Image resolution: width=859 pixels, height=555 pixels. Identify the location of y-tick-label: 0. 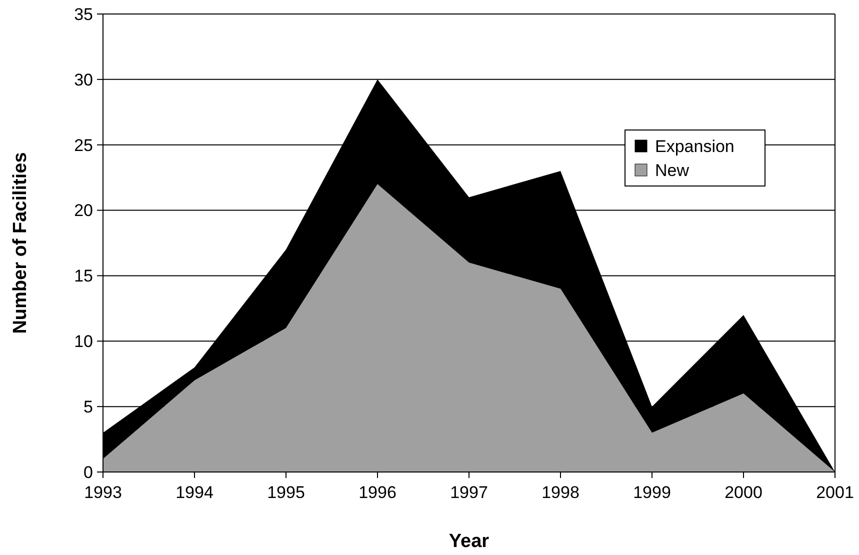
(88, 472).